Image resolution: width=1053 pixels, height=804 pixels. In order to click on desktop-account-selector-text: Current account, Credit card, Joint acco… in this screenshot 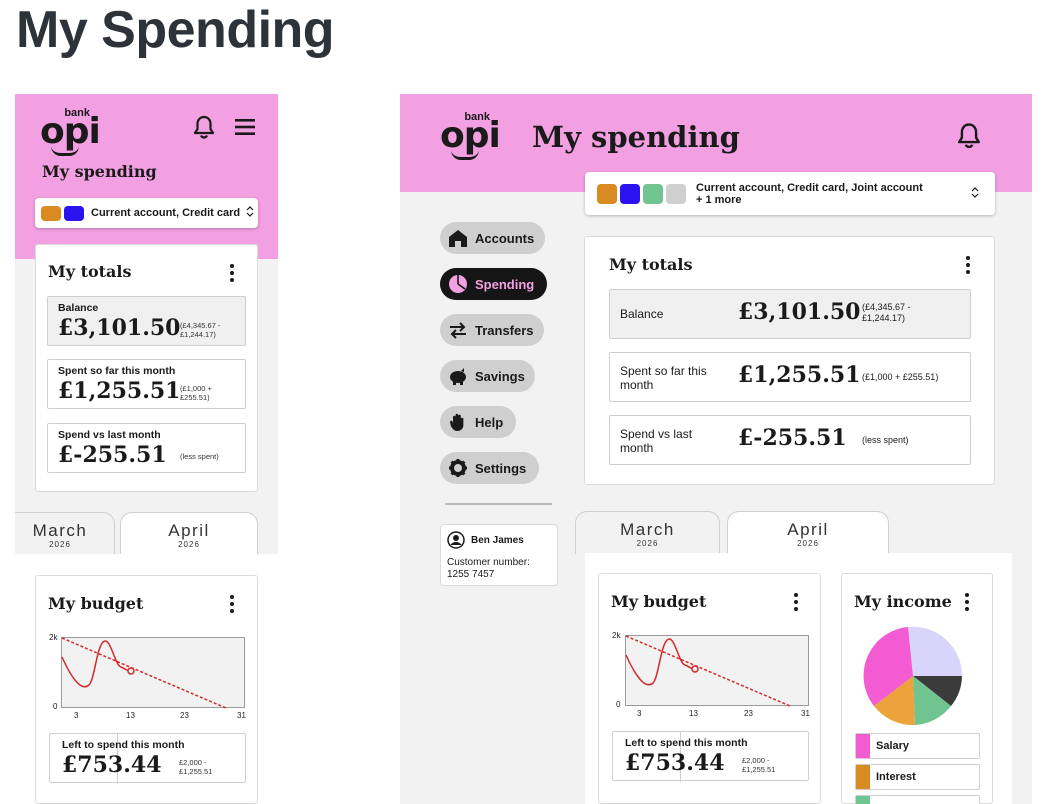, I will do `click(809, 194)`.